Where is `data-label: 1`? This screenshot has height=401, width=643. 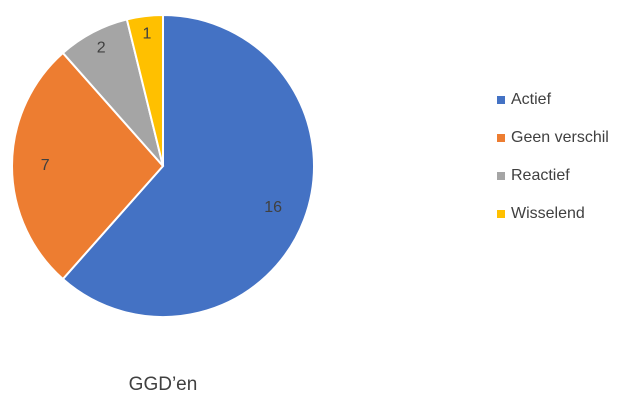
data-label: 1 is located at coordinates (147, 33).